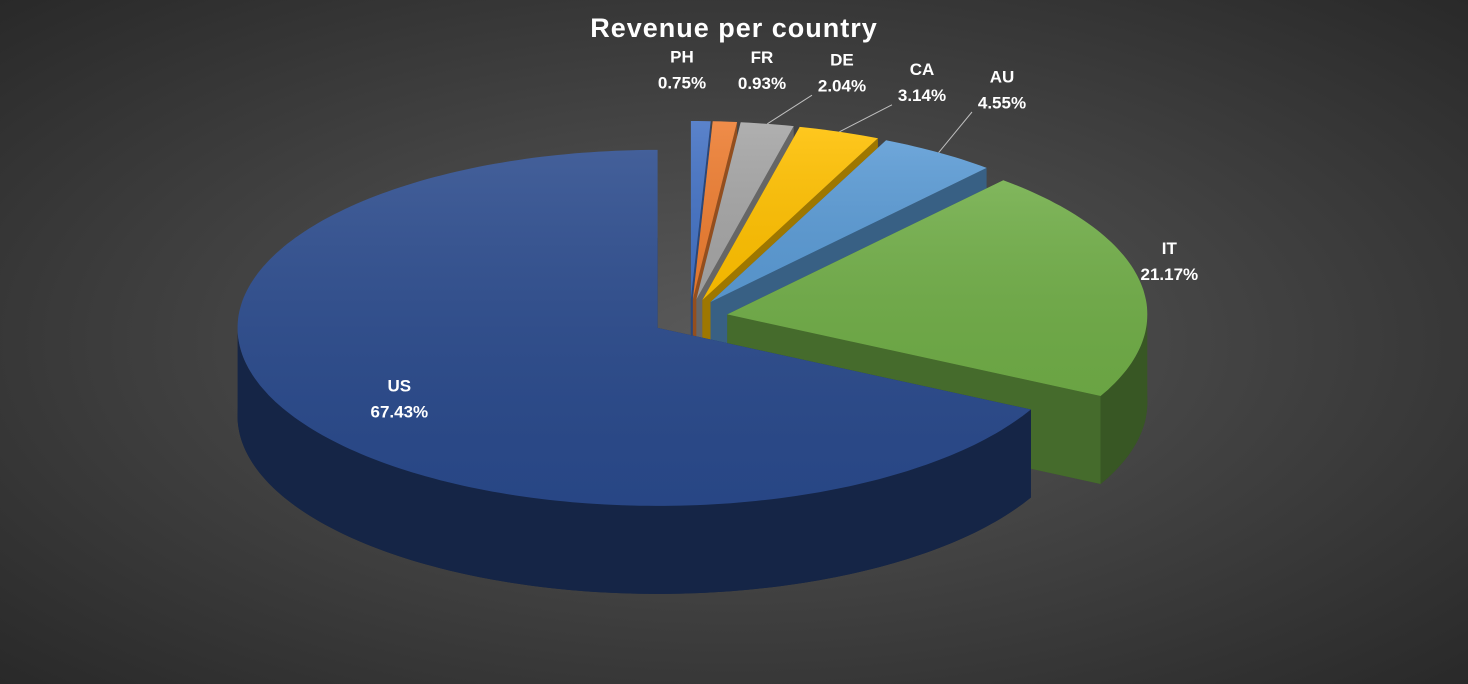 The image size is (1468, 684). What do you see at coordinates (1124, 399) in the screenshot?
I see `slice-side` at bounding box center [1124, 399].